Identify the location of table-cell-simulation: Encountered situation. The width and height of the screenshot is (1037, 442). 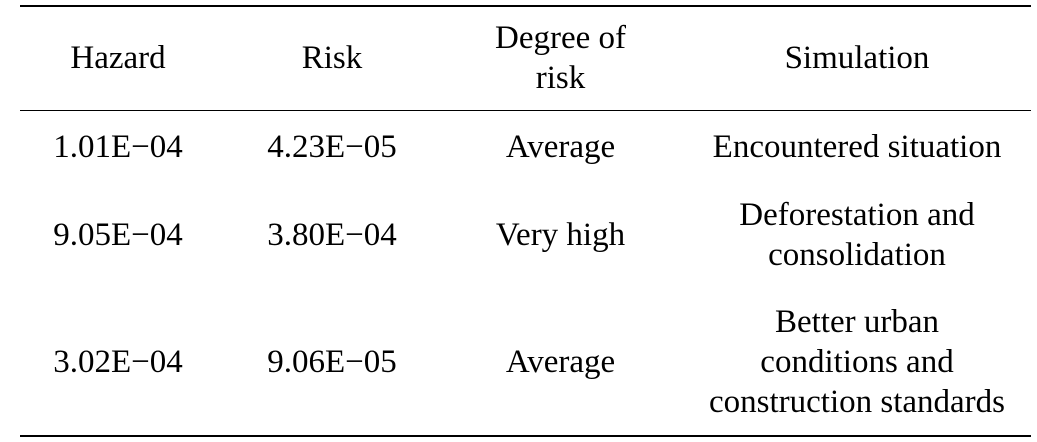
(857, 147).